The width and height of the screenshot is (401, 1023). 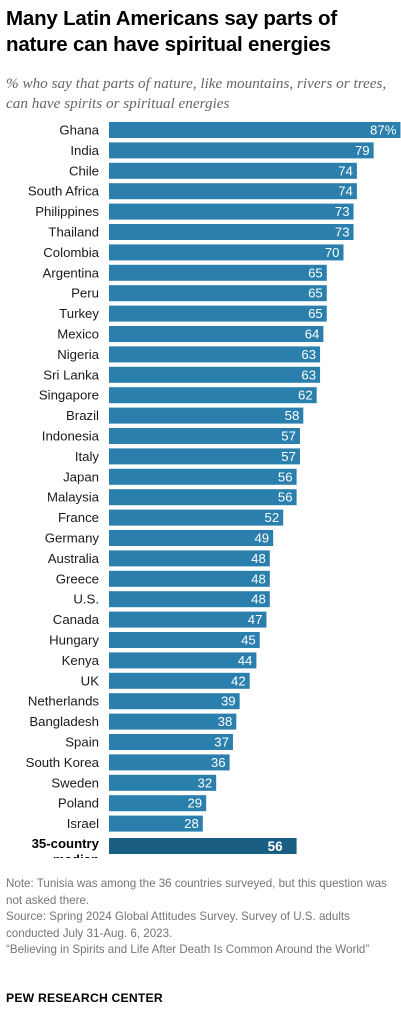 What do you see at coordinates (305, 395) in the screenshot?
I see `data-label: 62` at bounding box center [305, 395].